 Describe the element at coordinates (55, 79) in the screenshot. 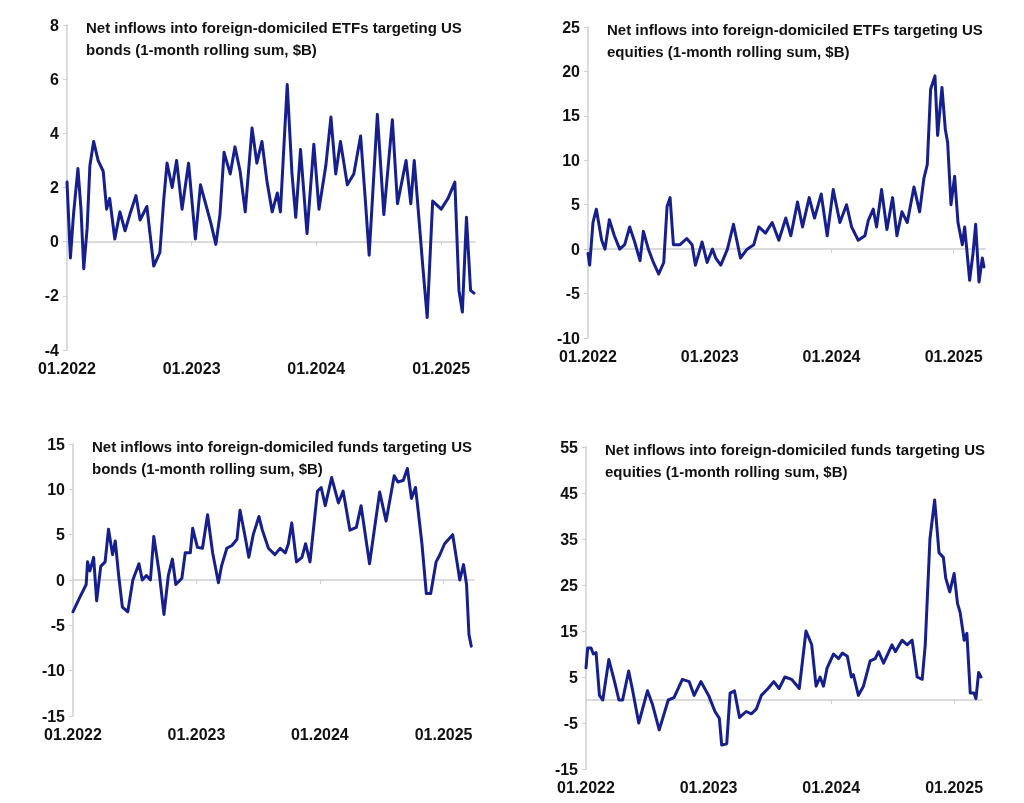

I see `y-tick-label: 6` at that location.